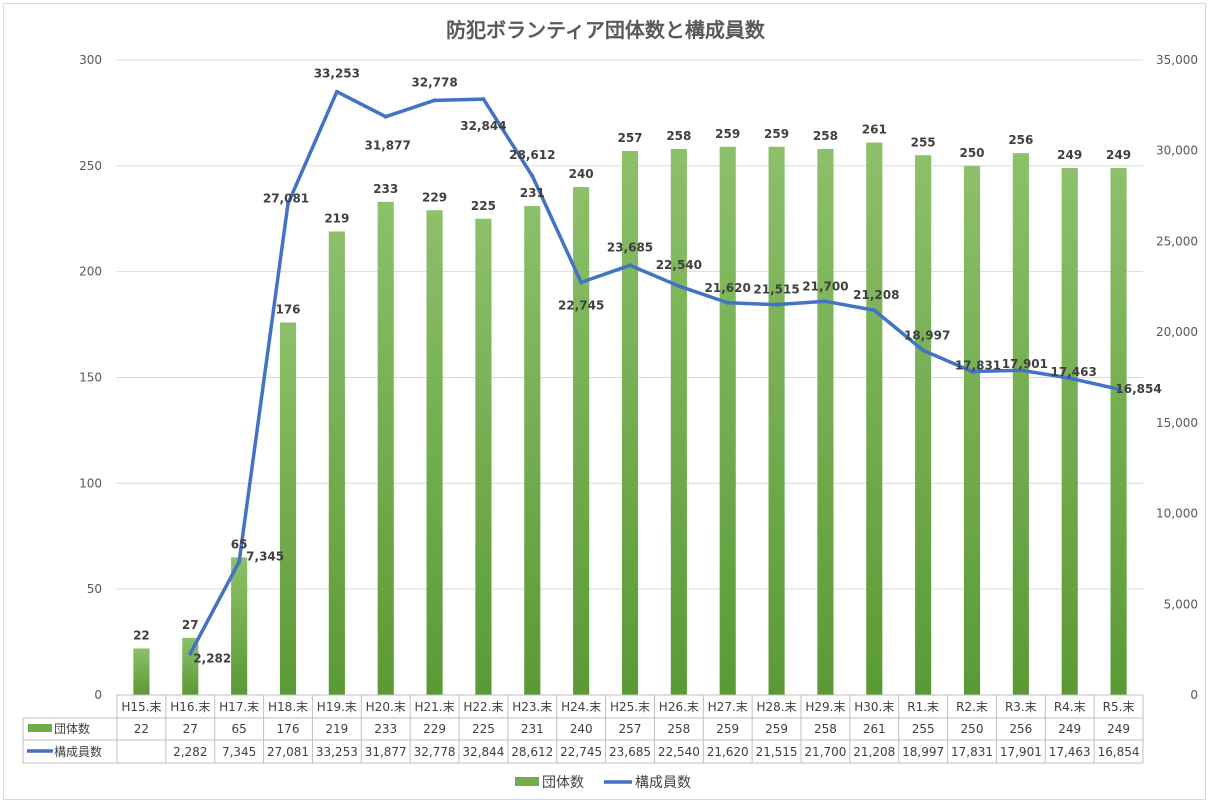 The height and width of the screenshot is (805, 1211). Describe the element at coordinates (336, 218) in the screenshot. I see `bar-data-label: 219` at that location.